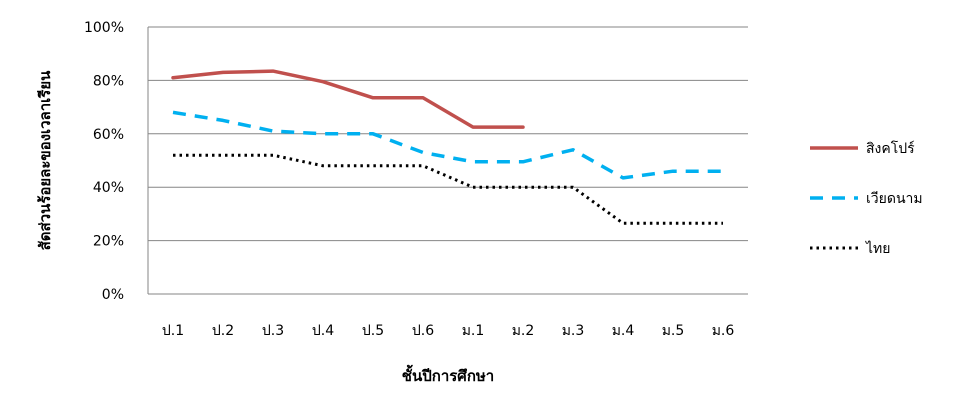 This screenshot has width=960, height=403. Describe the element at coordinates (890, 148) in the screenshot. I see `legend-label-1: สิงคโปร์` at that location.